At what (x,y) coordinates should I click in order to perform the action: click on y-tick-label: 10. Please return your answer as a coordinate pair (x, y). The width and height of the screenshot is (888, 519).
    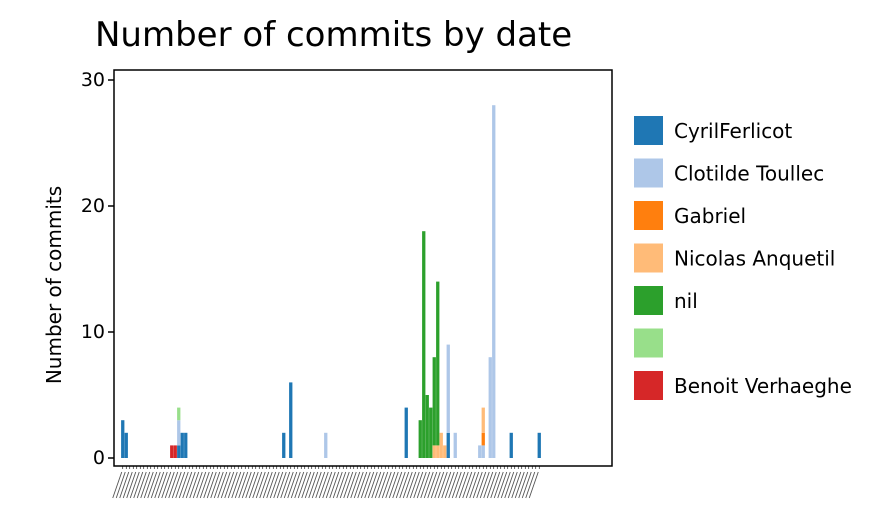
    Looking at the image, I should click on (93, 332).